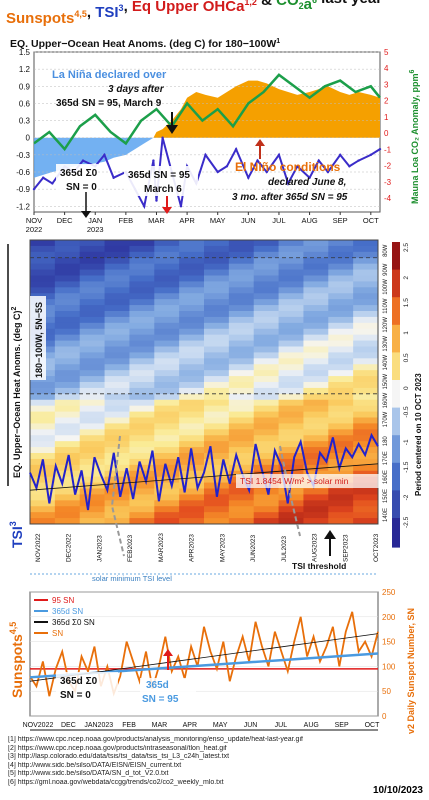  I want to click on tsi-trend-line, so click(204, 477).